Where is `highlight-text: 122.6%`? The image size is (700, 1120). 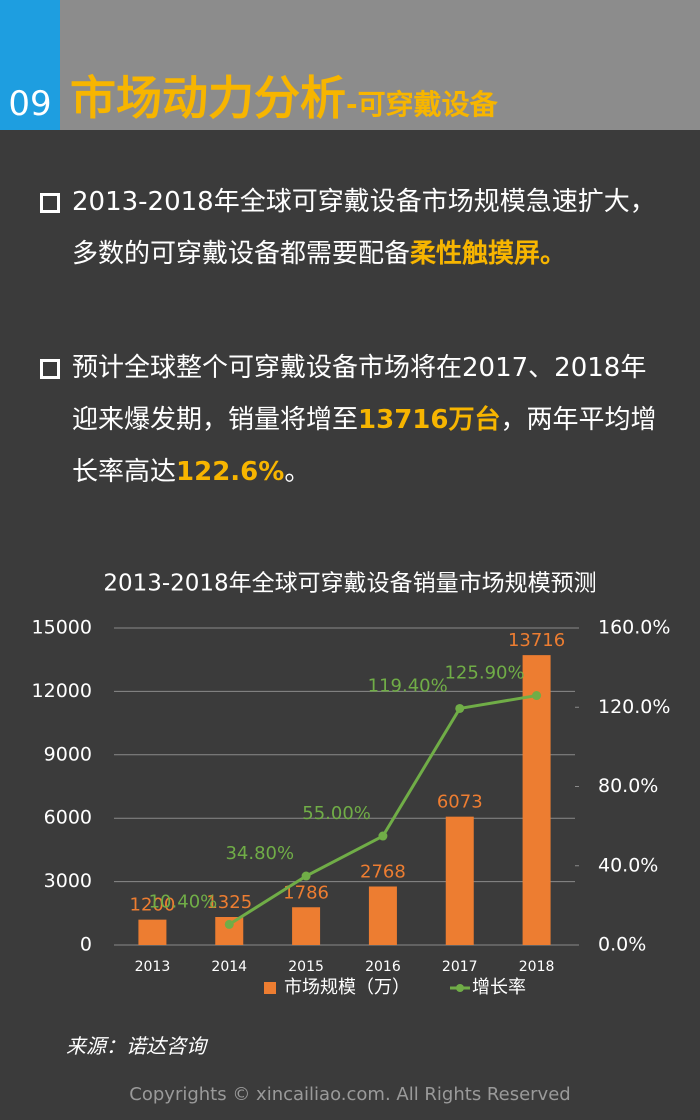
highlight-text: 122.6% is located at coordinates (230, 472).